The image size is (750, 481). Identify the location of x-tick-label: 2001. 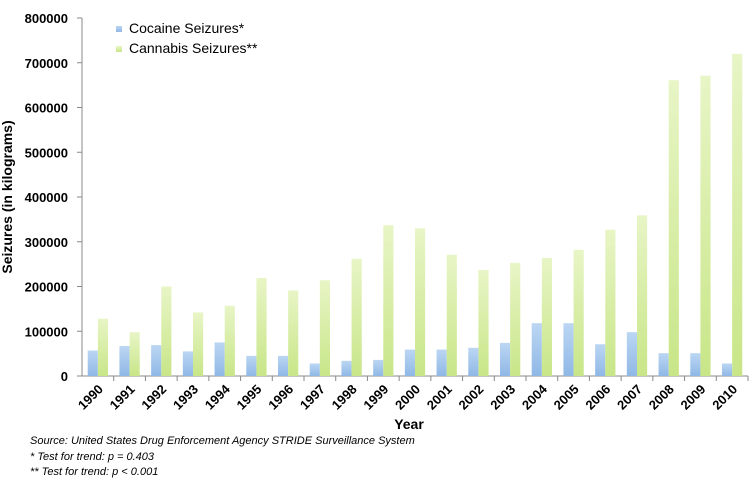
(439, 397).